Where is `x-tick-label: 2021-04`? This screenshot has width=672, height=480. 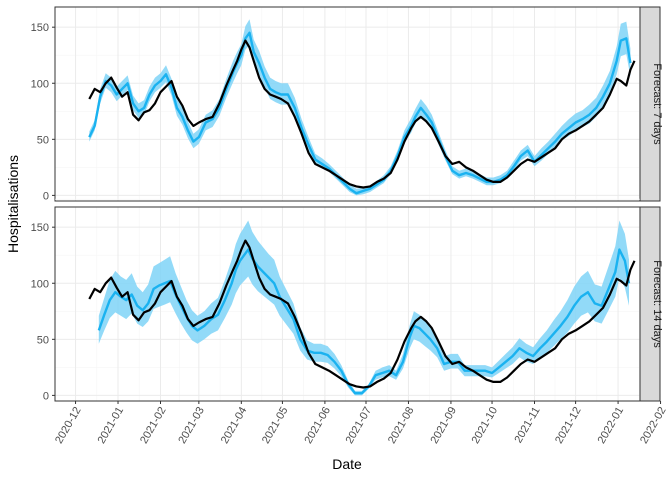
x-tick-label: 2021-04 is located at coordinates (234, 425).